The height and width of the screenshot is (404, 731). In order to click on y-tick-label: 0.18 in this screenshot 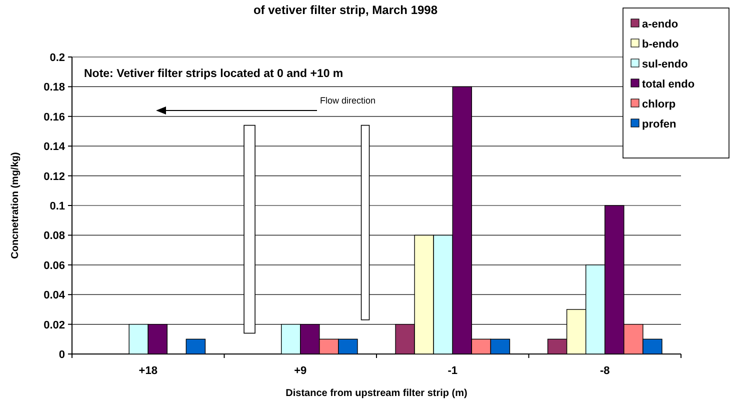, I will do `click(54, 88)`.